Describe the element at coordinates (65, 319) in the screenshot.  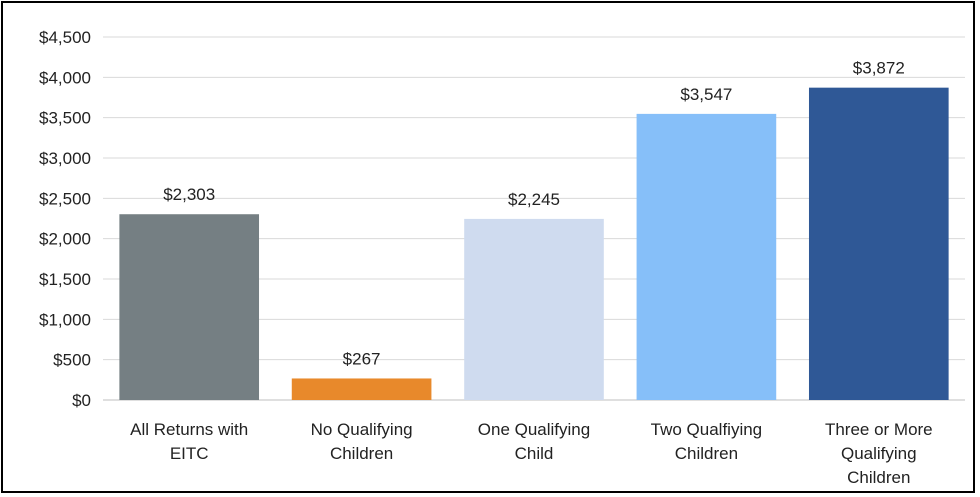
I see `y-tick-label: $1,000` at that location.